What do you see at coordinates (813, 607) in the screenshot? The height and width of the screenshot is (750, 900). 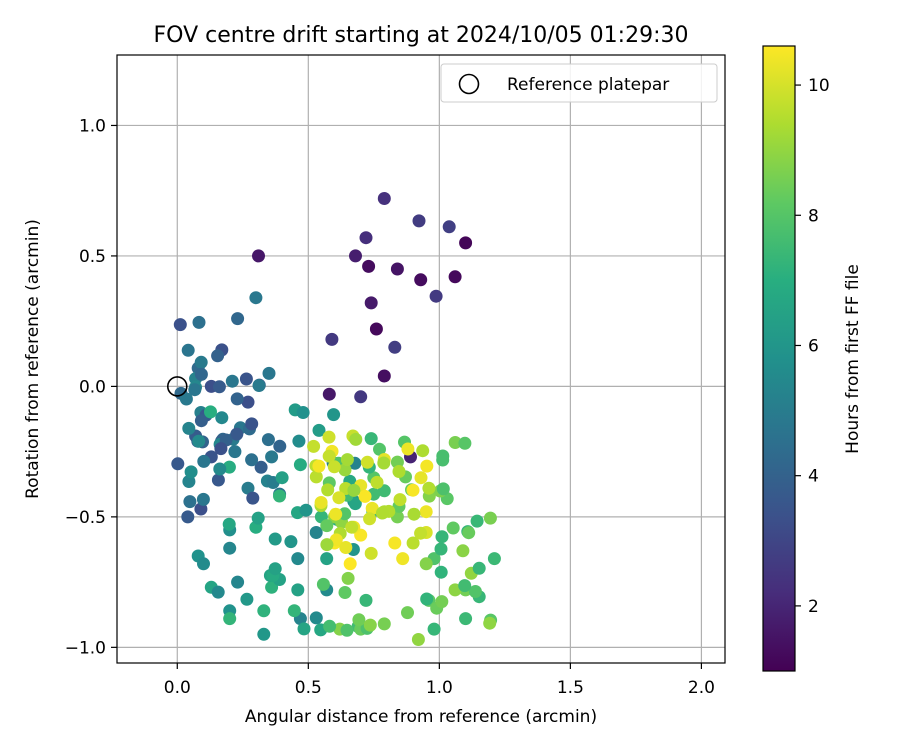 I see `colorbar-tick-label: 2` at bounding box center [813, 607].